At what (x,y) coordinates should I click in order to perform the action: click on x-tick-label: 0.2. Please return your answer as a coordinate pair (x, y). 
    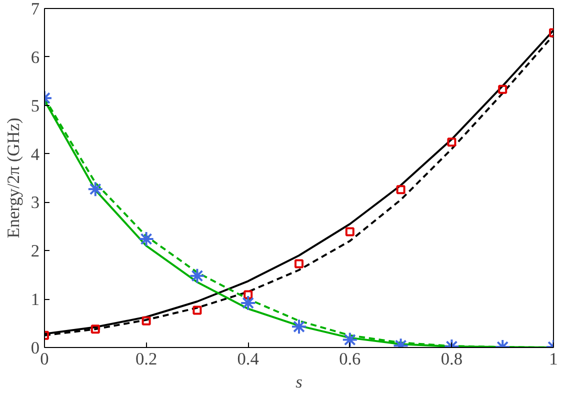
    Looking at the image, I should click on (146, 359).